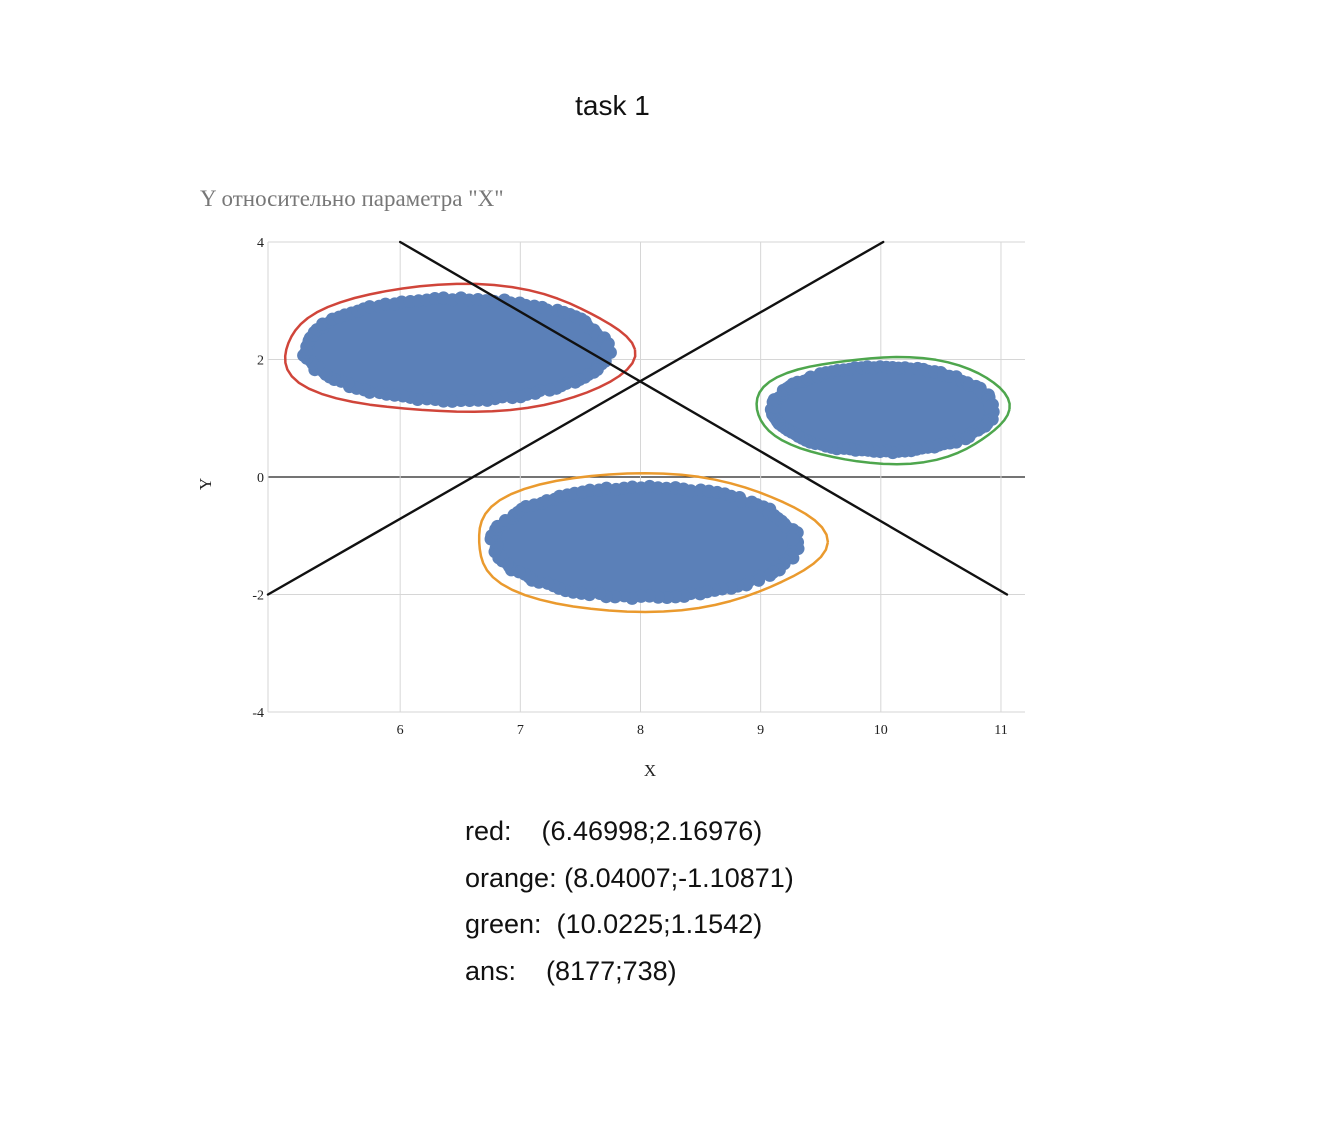  What do you see at coordinates (614, 924) in the screenshot?
I see `result-green: green: (10.0225;1.1542)` at bounding box center [614, 924].